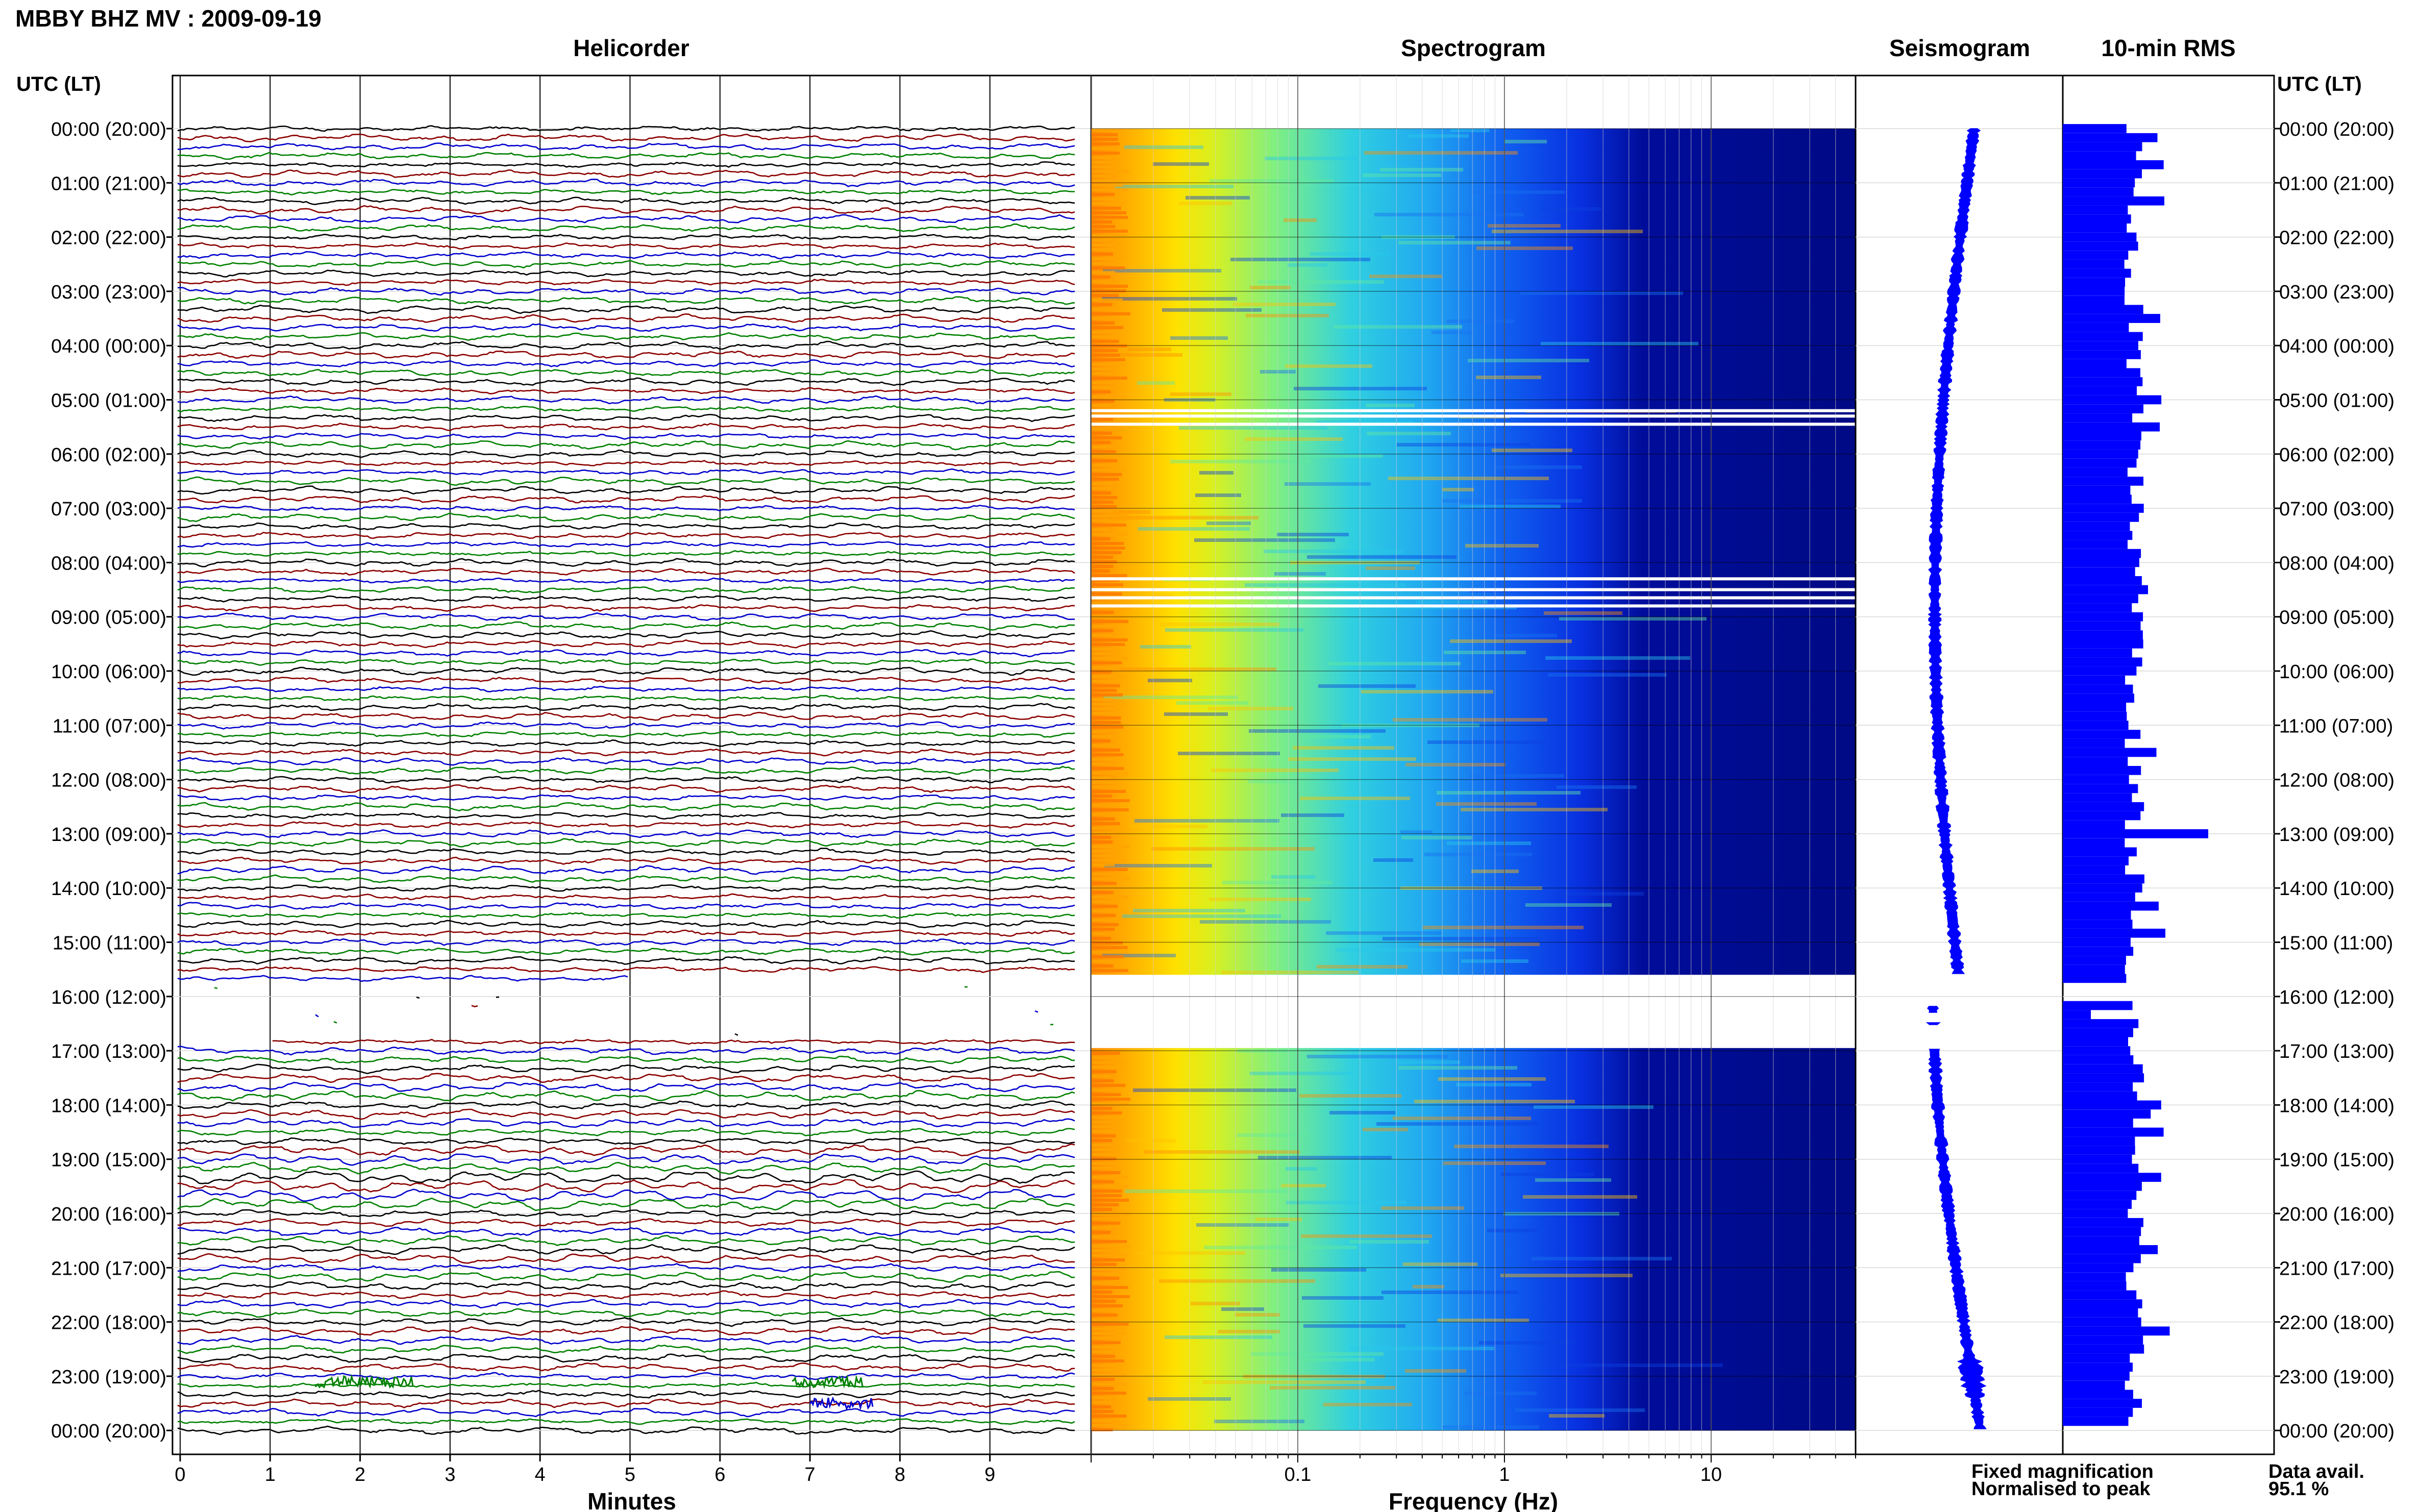  I want to click on time-label-left: 22:00 (18:00), so click(108, 1323).